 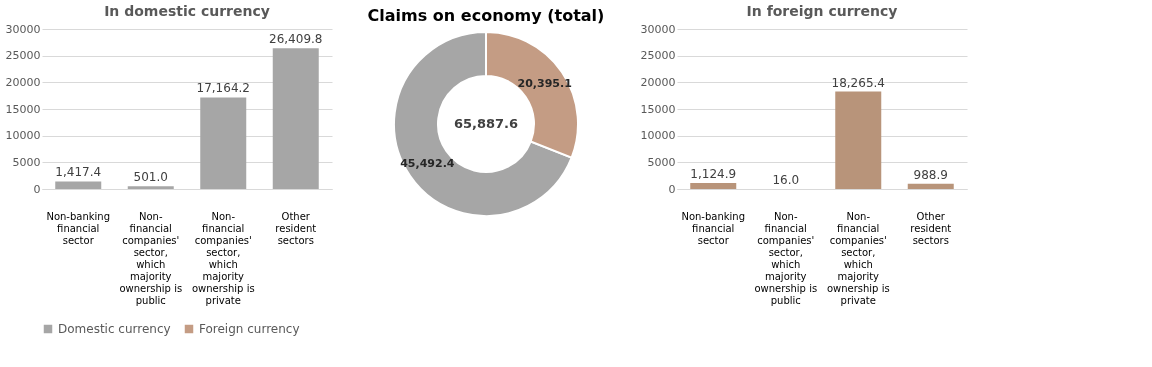 I want to click on data-label: 18,265.4, so click(x=858, y=82).